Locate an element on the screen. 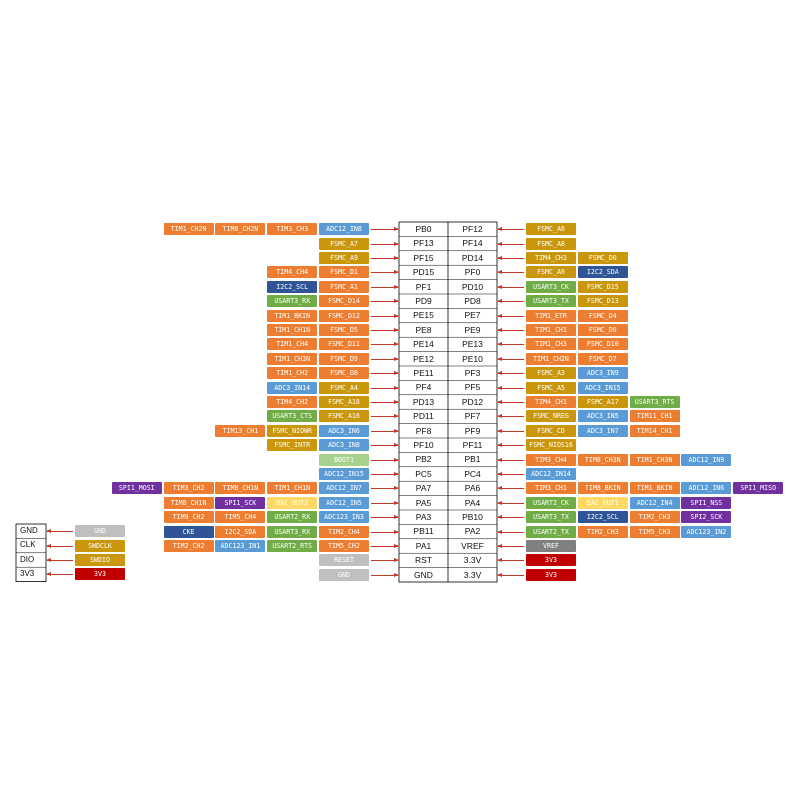 This screenshot has width=800, height=800. pin-pf8: PF8 is located at coordinates (423, 430).